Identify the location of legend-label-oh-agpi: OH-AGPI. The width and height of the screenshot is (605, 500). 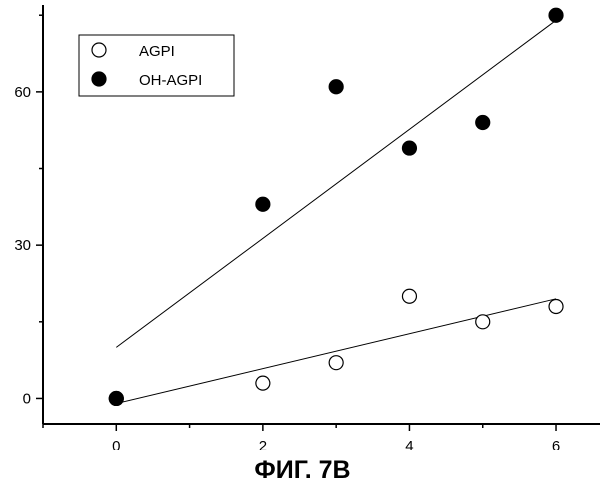
(170, 80).